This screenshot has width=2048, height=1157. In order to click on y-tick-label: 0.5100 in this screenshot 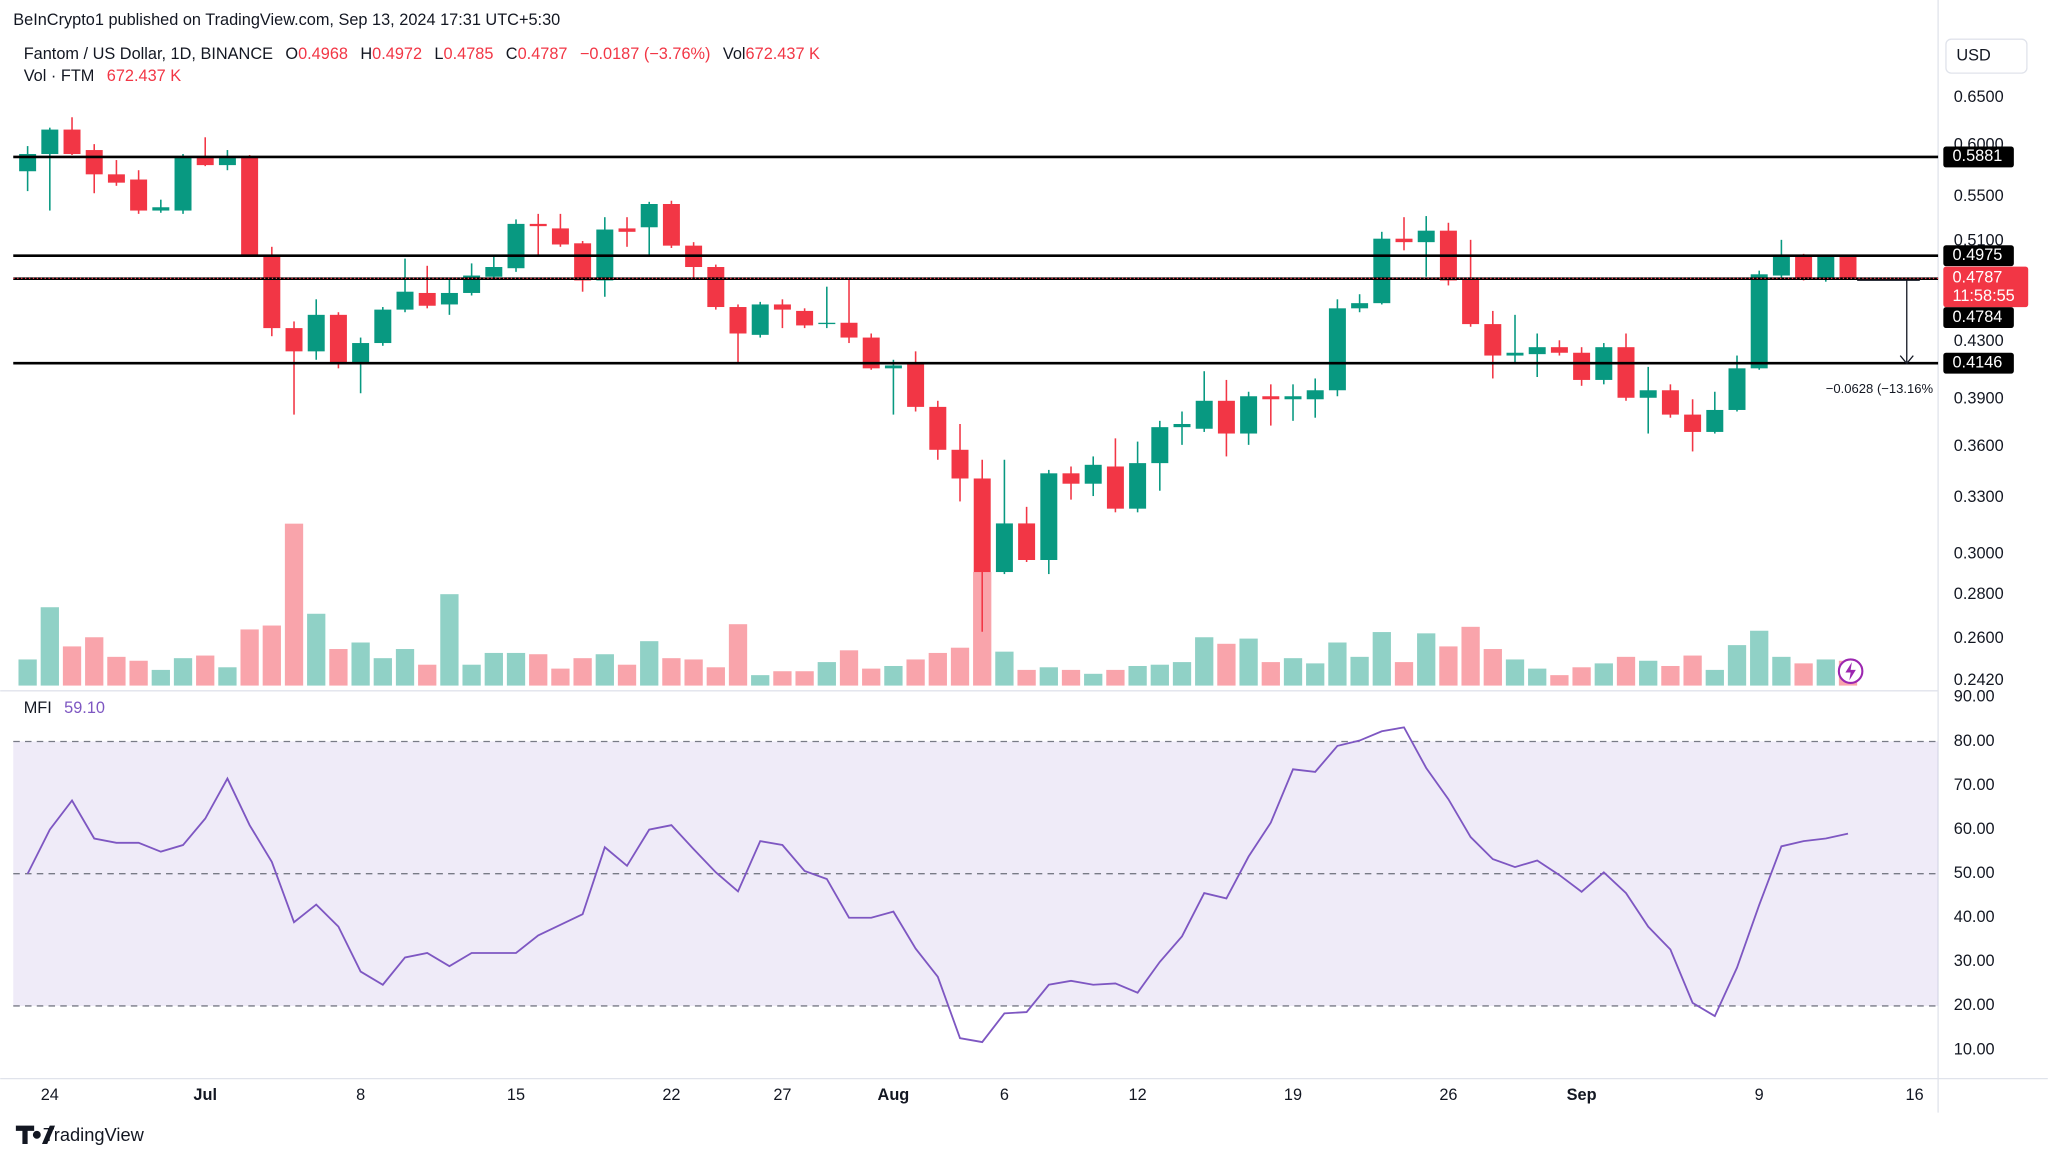, I will do `click(1979, 240)`.